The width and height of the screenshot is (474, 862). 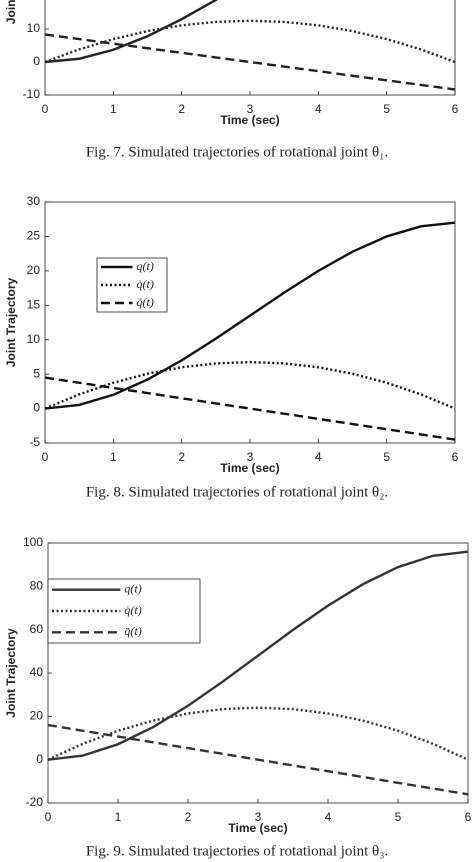 What do you see at coordinates (37, 586) in the screenshot?
I see `y-tick-label: 80` at bounding box center [37, 586].